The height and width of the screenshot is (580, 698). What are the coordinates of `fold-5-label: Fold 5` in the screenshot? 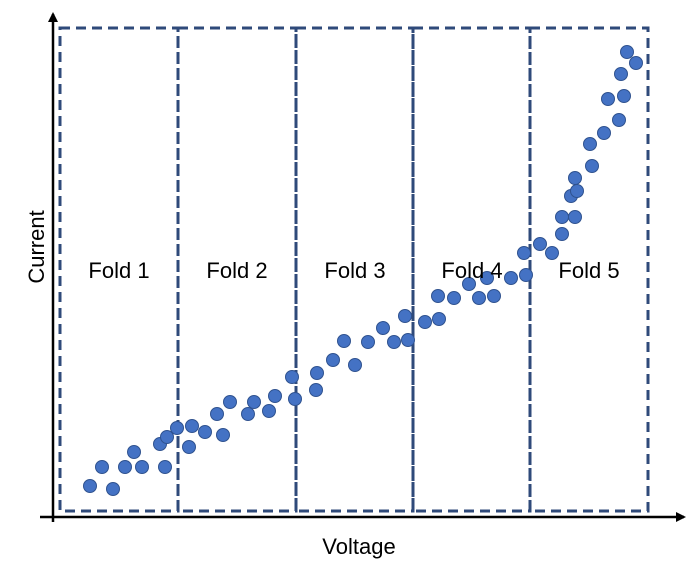 It's located at (588, 270).